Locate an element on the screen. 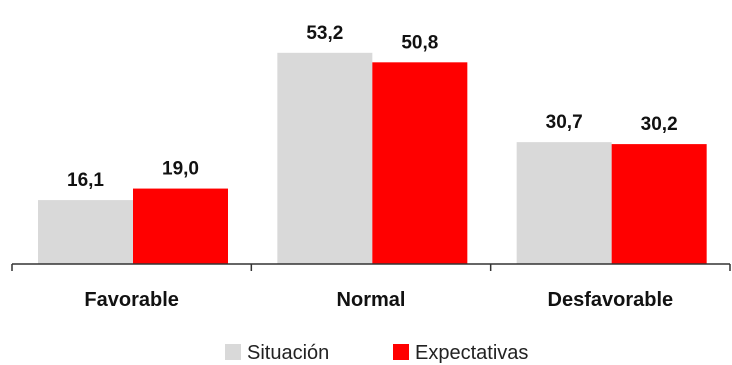  category-label: Normal is located at coordinates (371, 300).